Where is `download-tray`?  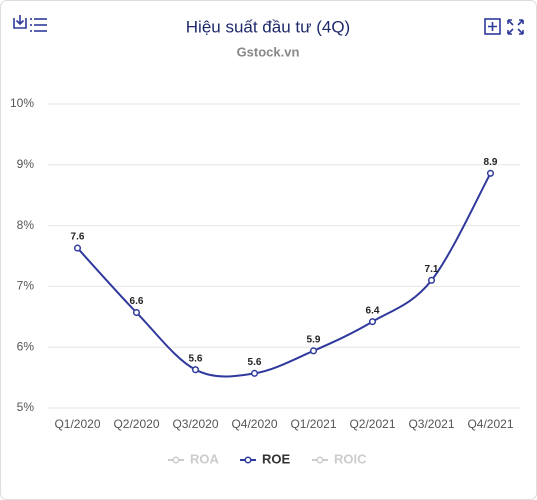 download-tray is located at coordinates (20, 23).